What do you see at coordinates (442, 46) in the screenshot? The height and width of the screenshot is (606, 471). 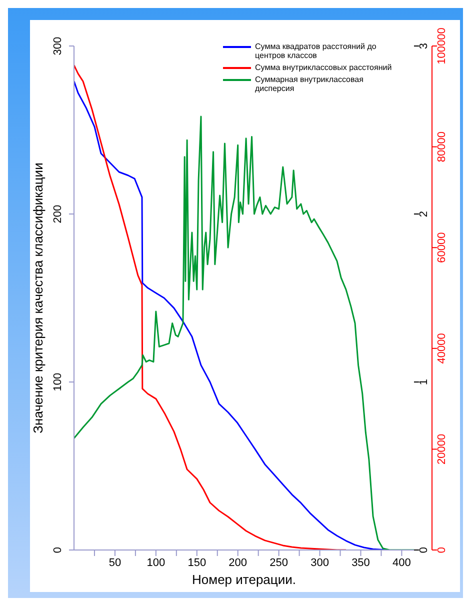 I see `y3-tick-label: 100000` at bounding box center [442, 46].